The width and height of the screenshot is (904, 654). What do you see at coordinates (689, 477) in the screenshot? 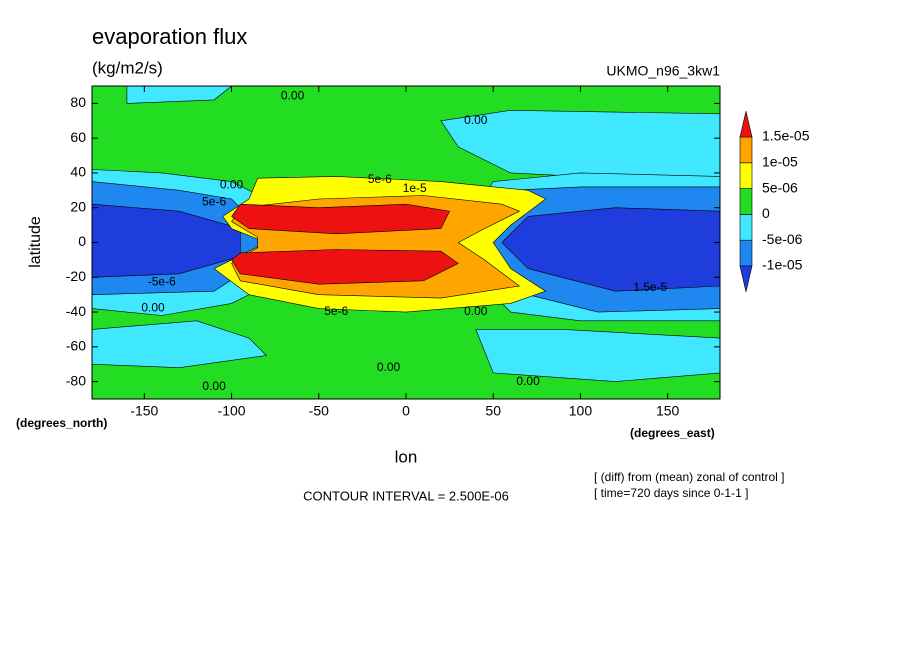
I see `note: [ (diff) from (mean) zonal of control ]` at bounding box center [689, 477].